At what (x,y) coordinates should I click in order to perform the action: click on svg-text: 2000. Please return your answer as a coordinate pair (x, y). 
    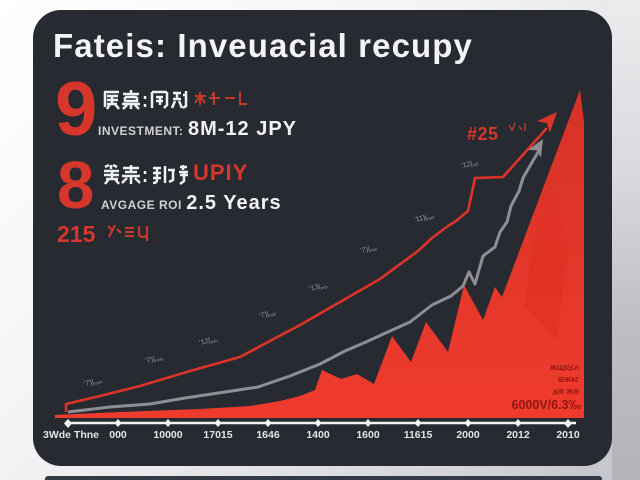
    Looking at the image, I should click on (468, 435).